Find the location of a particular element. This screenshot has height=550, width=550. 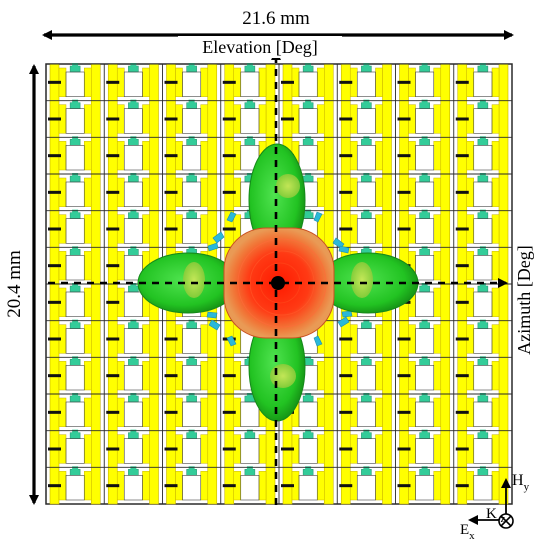

svg-text: K-z is located at coordinates (496, 515).